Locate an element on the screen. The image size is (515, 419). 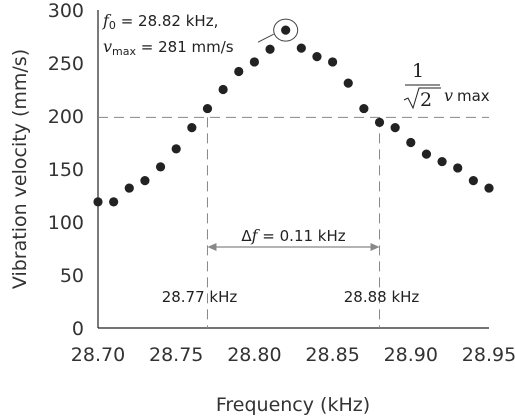
left-cutoff-label: 28.77 kHz is located at coordinates (200, 297).